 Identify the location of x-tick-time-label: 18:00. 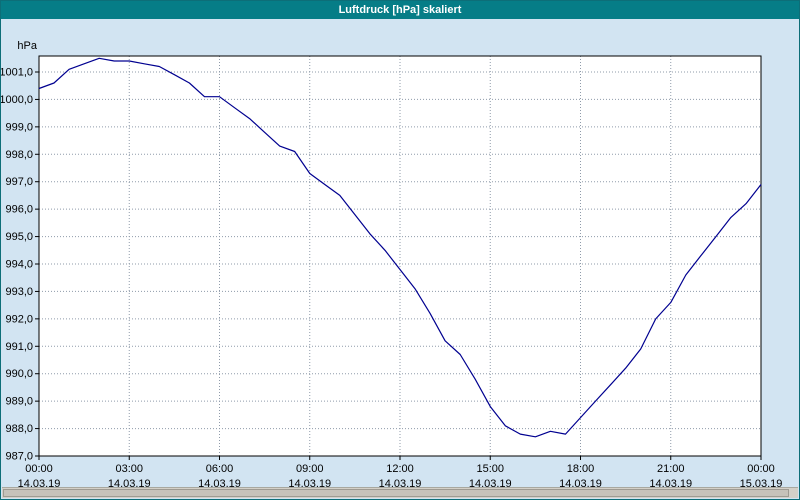
(581, 469).